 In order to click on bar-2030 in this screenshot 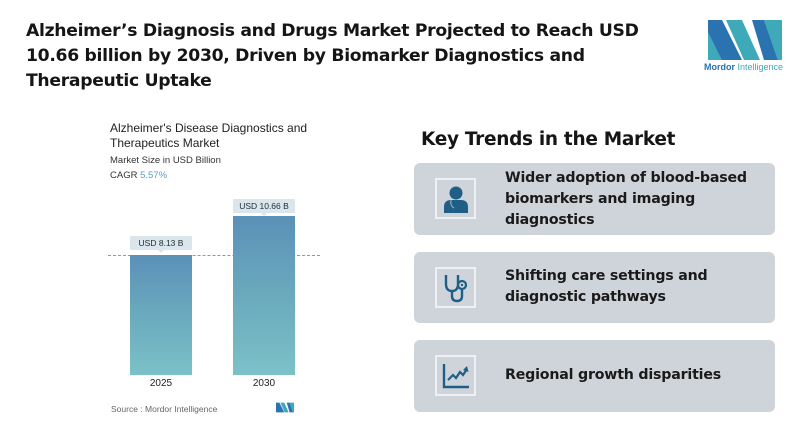, I will do `click(264, 295)`.